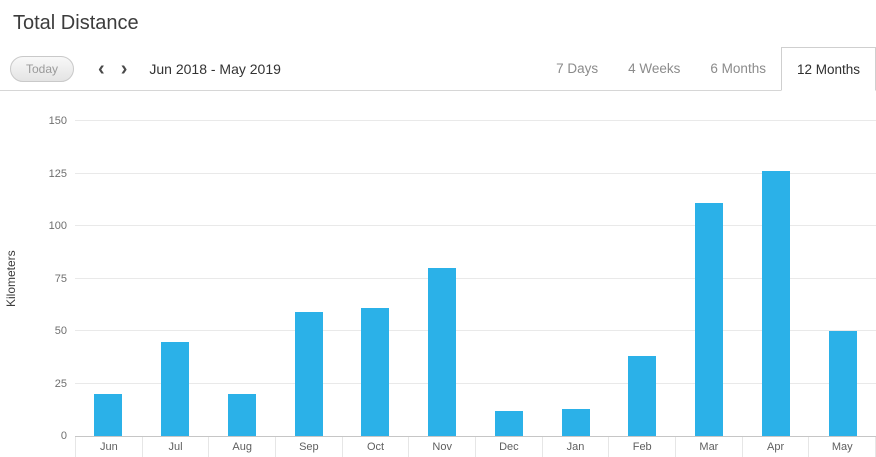 The height and width of the screenshot is (457, 876). I want to click on bar-slot-nov, so click(442, 278).